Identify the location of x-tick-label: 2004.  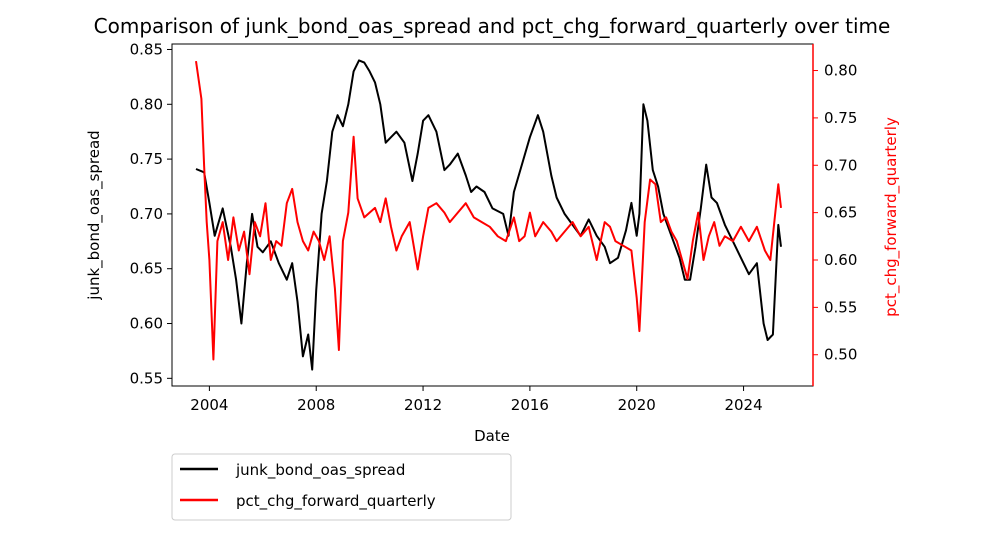
(209, 405).